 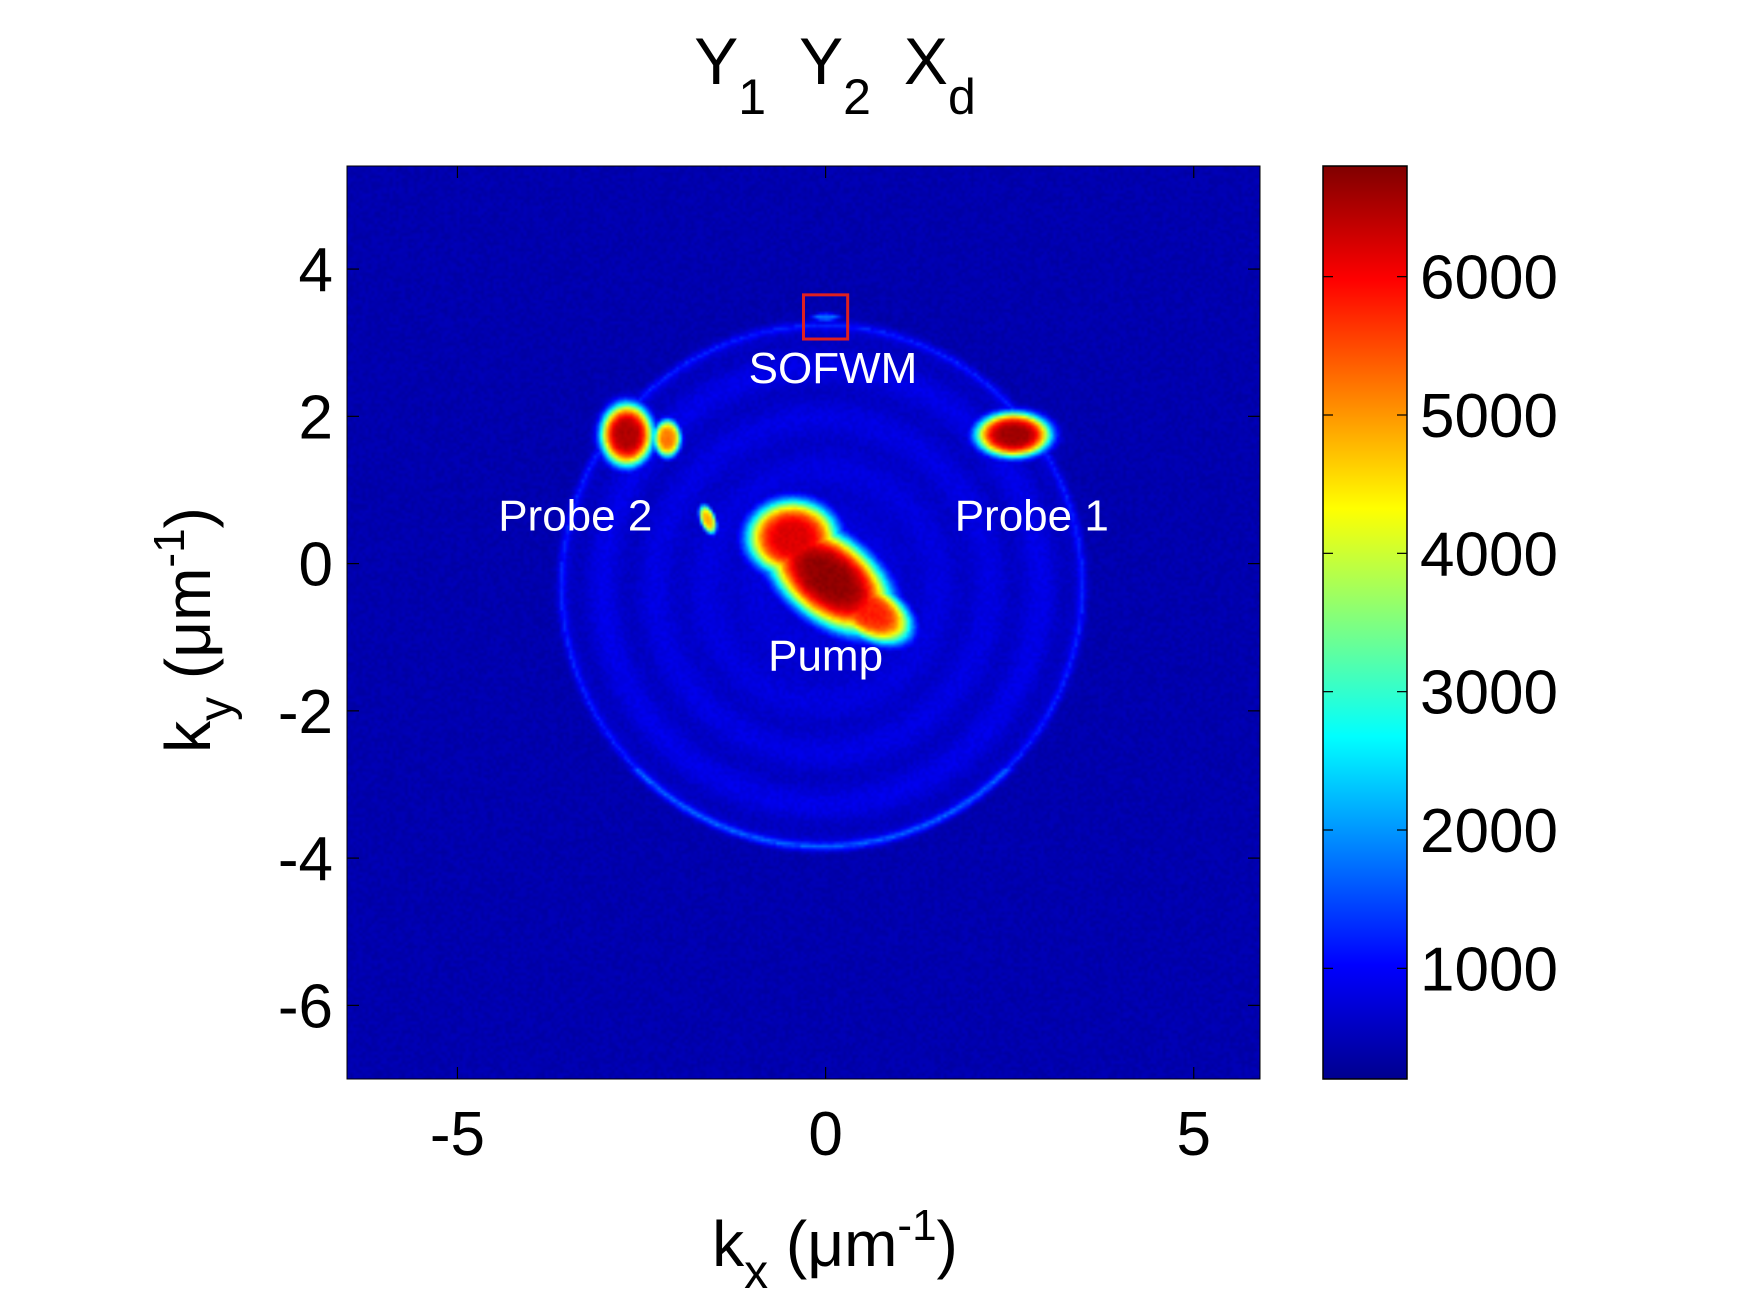 What do you see at coordinates (188, 736) in the screenshot?
I see `y-label-symbol: k` at bounding box center [188, 736].